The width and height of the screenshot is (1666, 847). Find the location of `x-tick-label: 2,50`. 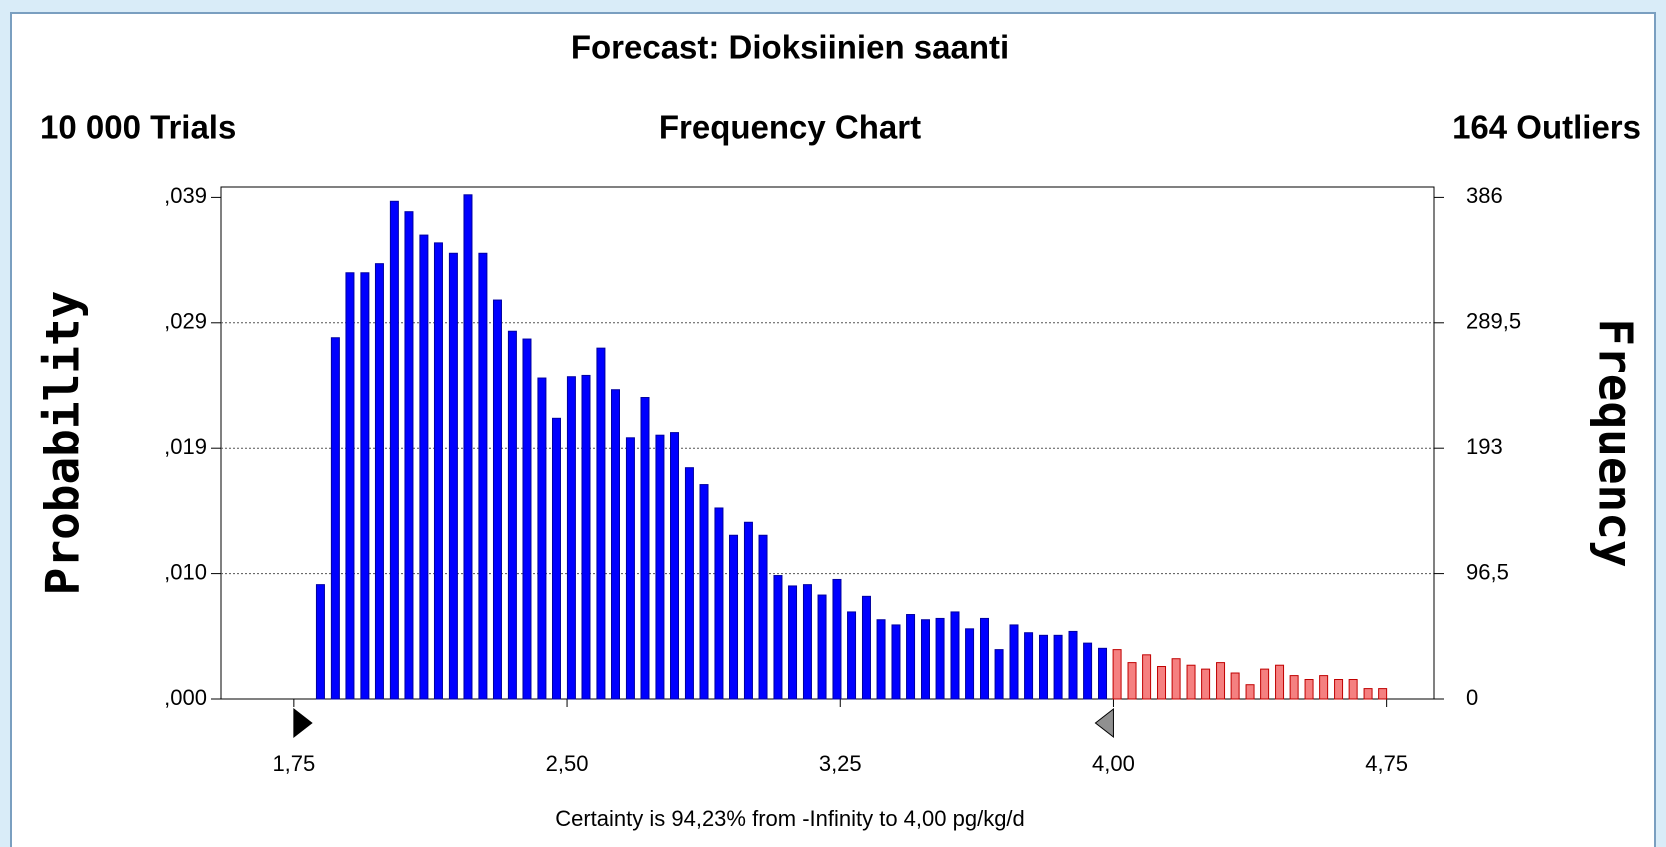

x-tick-label: 2,50 is located at coordinates (567, 763).